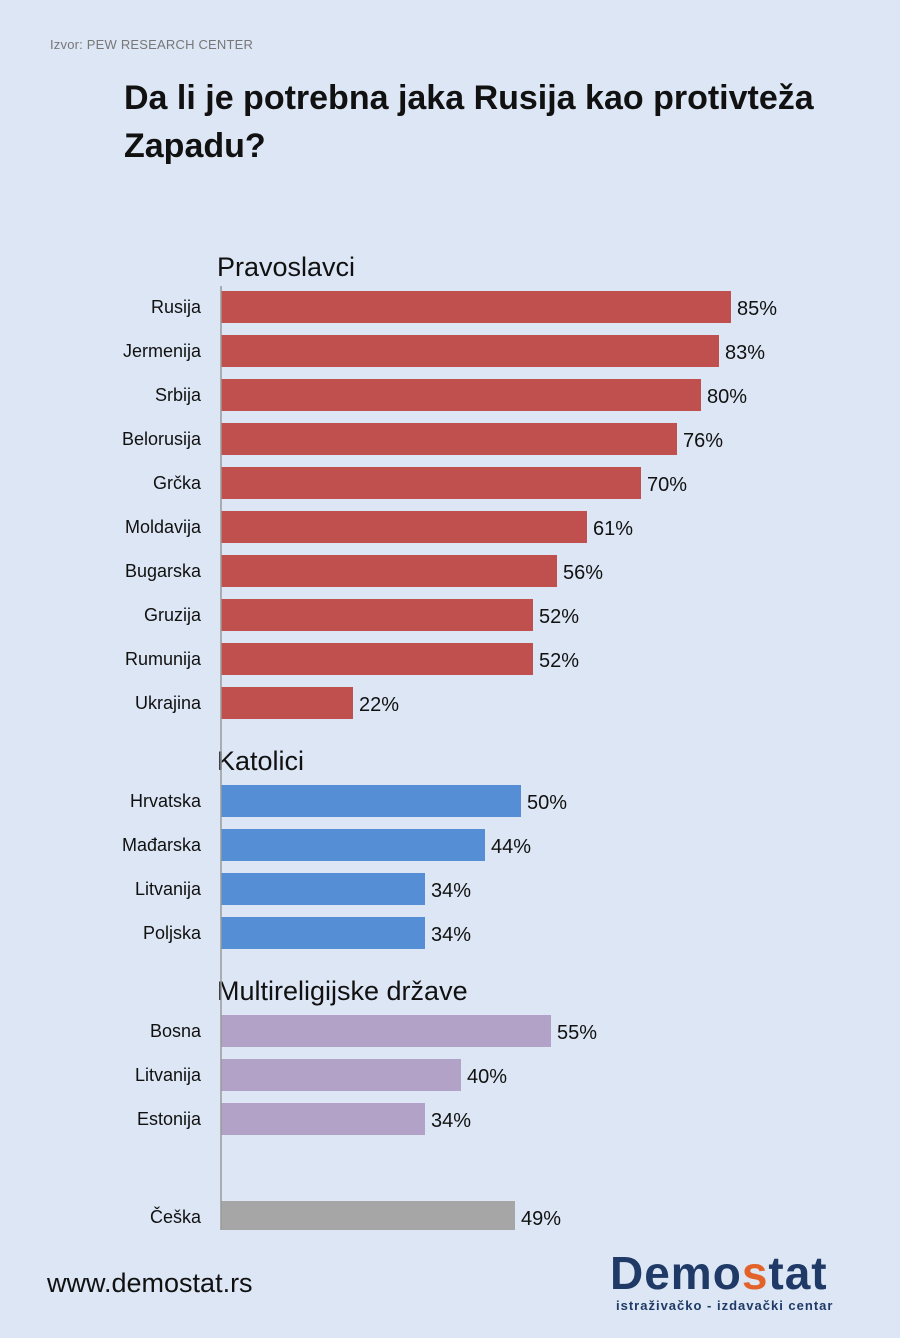 This screenshot has width=900, height=1338. Describe the element at coordinates (798, 1273) in the screenshot. I see `logo-part: tat` at that location.